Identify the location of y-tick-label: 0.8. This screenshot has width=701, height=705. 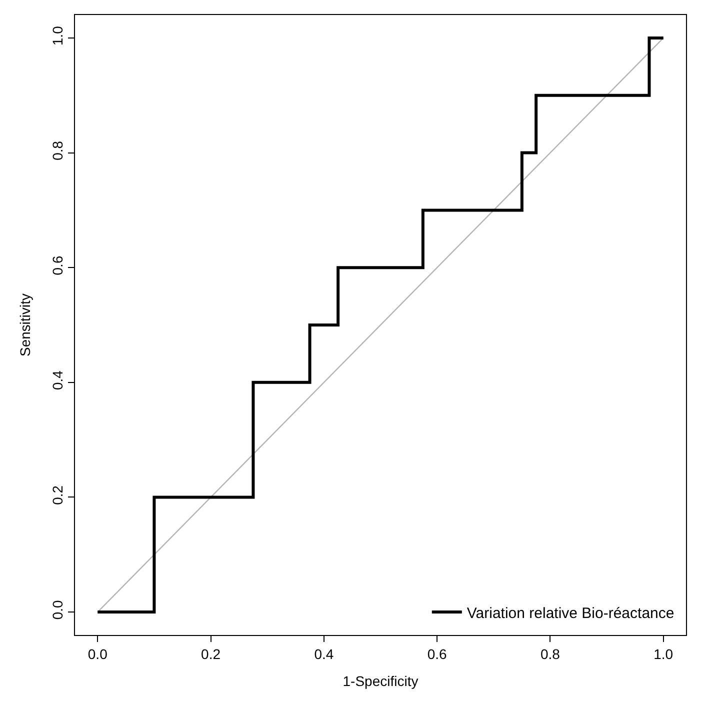
(57, 150).